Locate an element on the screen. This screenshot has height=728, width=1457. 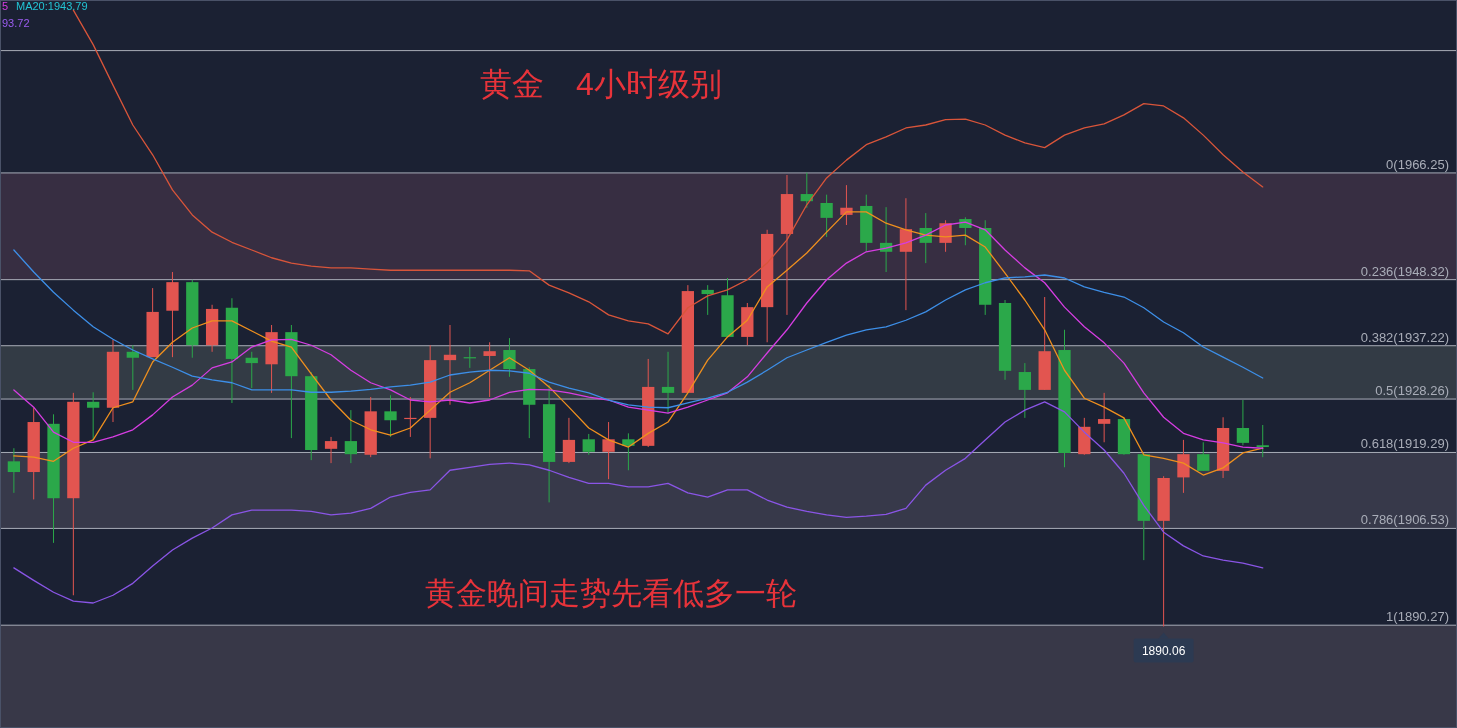
annotation: 93.72 is located at coordinates (16, 23).